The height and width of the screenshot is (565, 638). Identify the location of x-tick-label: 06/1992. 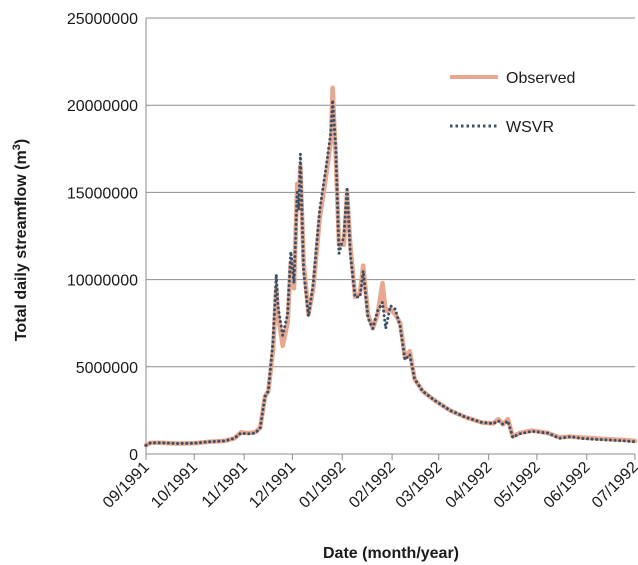
(567, 485).